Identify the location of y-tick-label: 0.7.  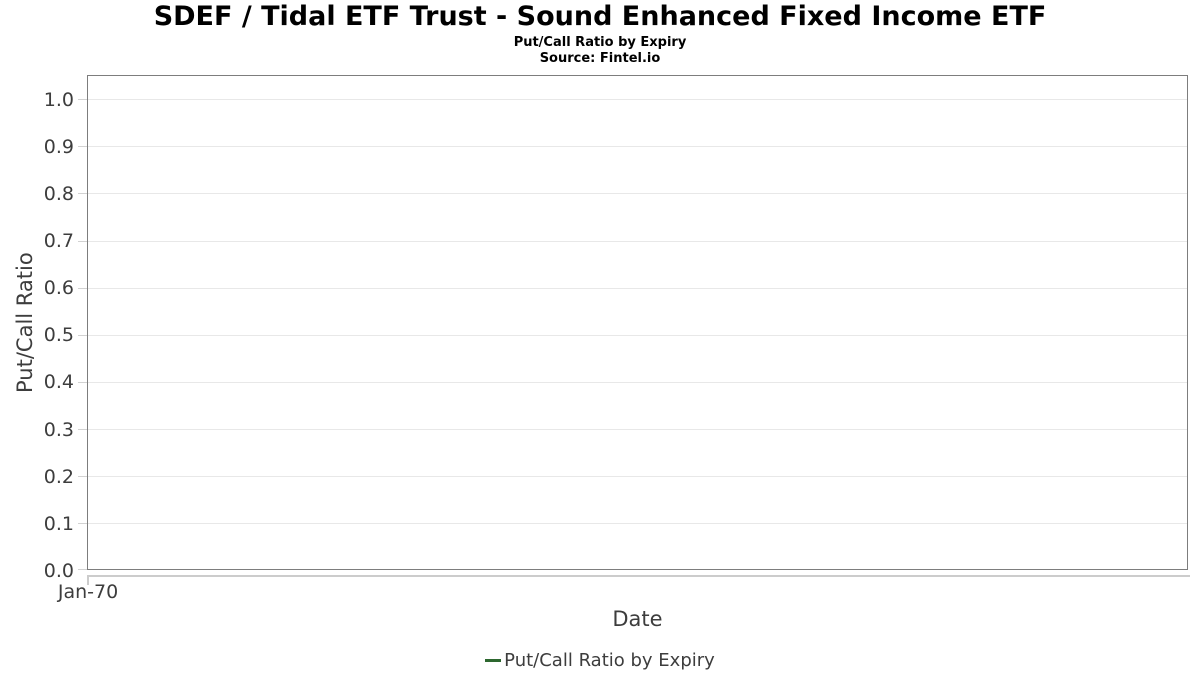
(58, 241).